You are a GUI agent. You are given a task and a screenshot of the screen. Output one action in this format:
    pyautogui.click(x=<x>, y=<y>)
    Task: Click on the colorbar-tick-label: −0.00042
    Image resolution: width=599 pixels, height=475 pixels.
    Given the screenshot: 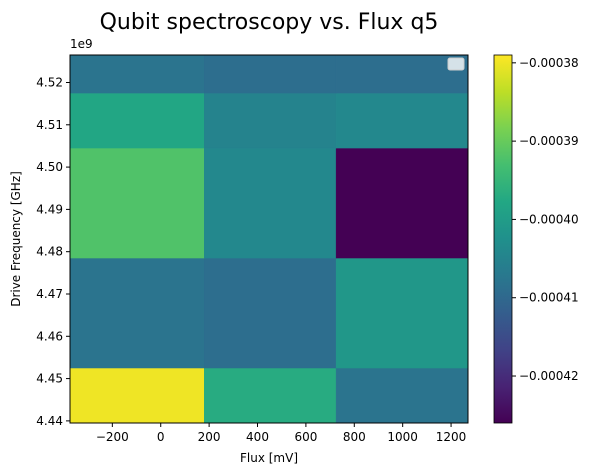 What is the action you would take?
    pyautogui.click(x=549, y=376)
    